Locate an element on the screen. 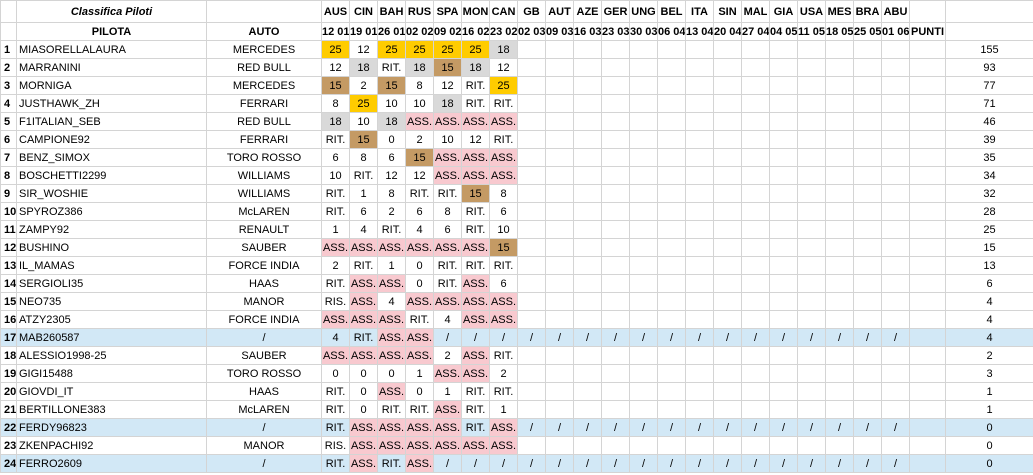 Image resolution: width=1033 pixels, height=475 pixels. race-date-ung: 30 03 is located at coordinates (643, 31).